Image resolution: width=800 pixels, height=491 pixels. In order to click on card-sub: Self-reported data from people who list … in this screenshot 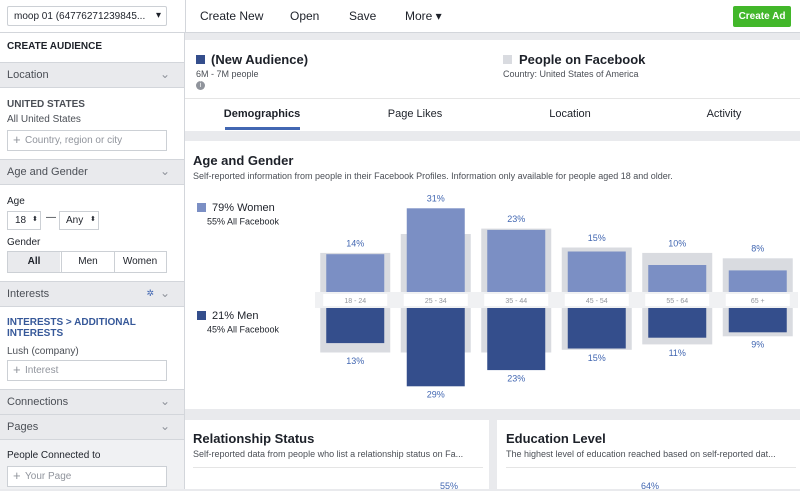, I will do `click(328, 454)`.